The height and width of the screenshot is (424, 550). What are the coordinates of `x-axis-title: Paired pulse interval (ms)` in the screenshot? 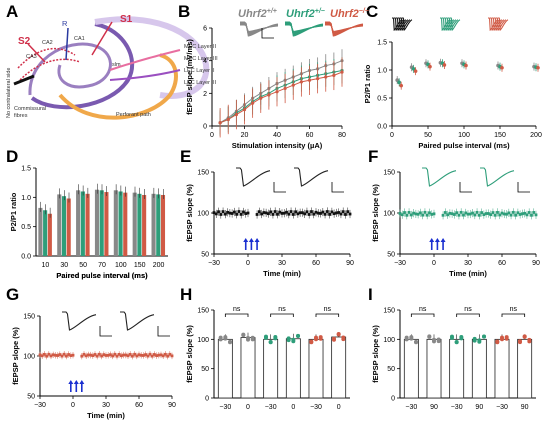 It's located at (102, 275).